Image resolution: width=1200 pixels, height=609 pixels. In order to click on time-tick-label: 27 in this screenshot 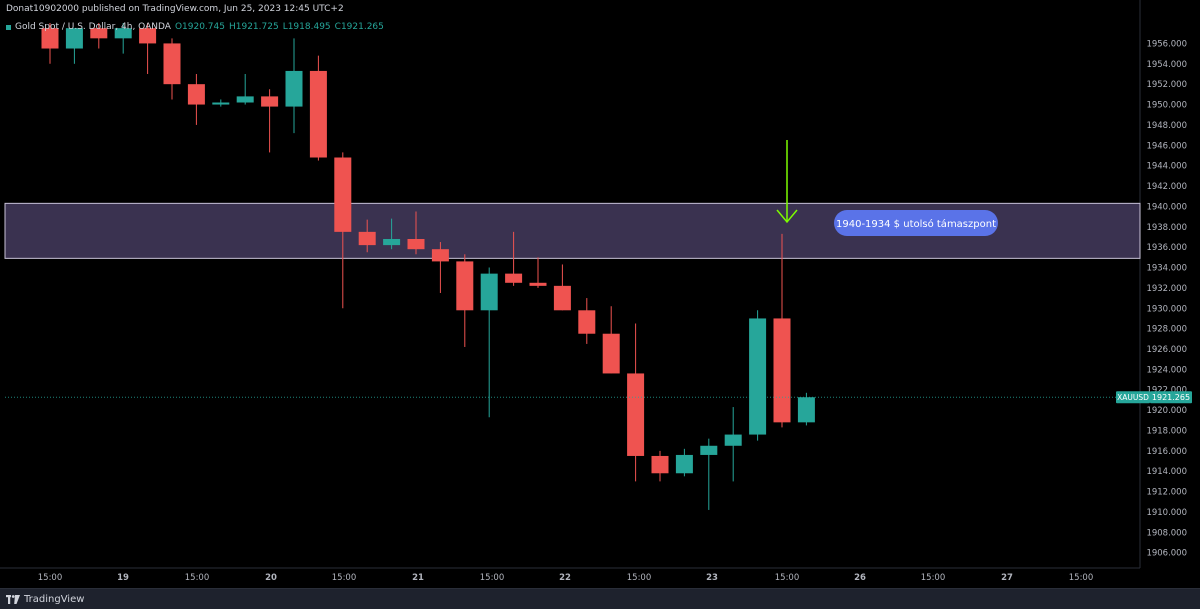, I will do `click(1007, 578)`.